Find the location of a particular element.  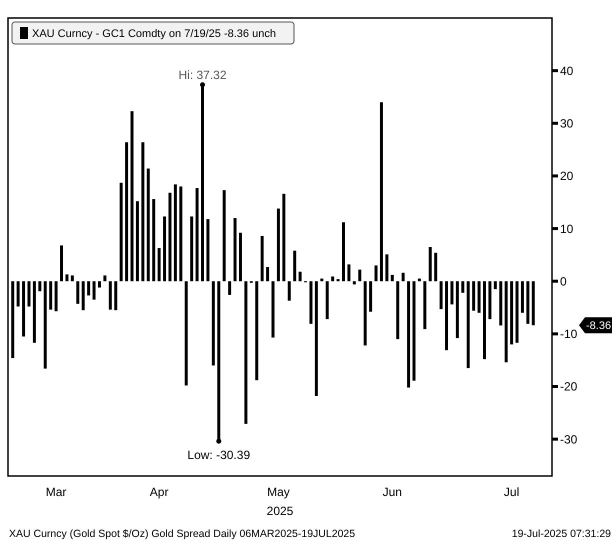

text: -8.36 is located at coordinates (599, 326).